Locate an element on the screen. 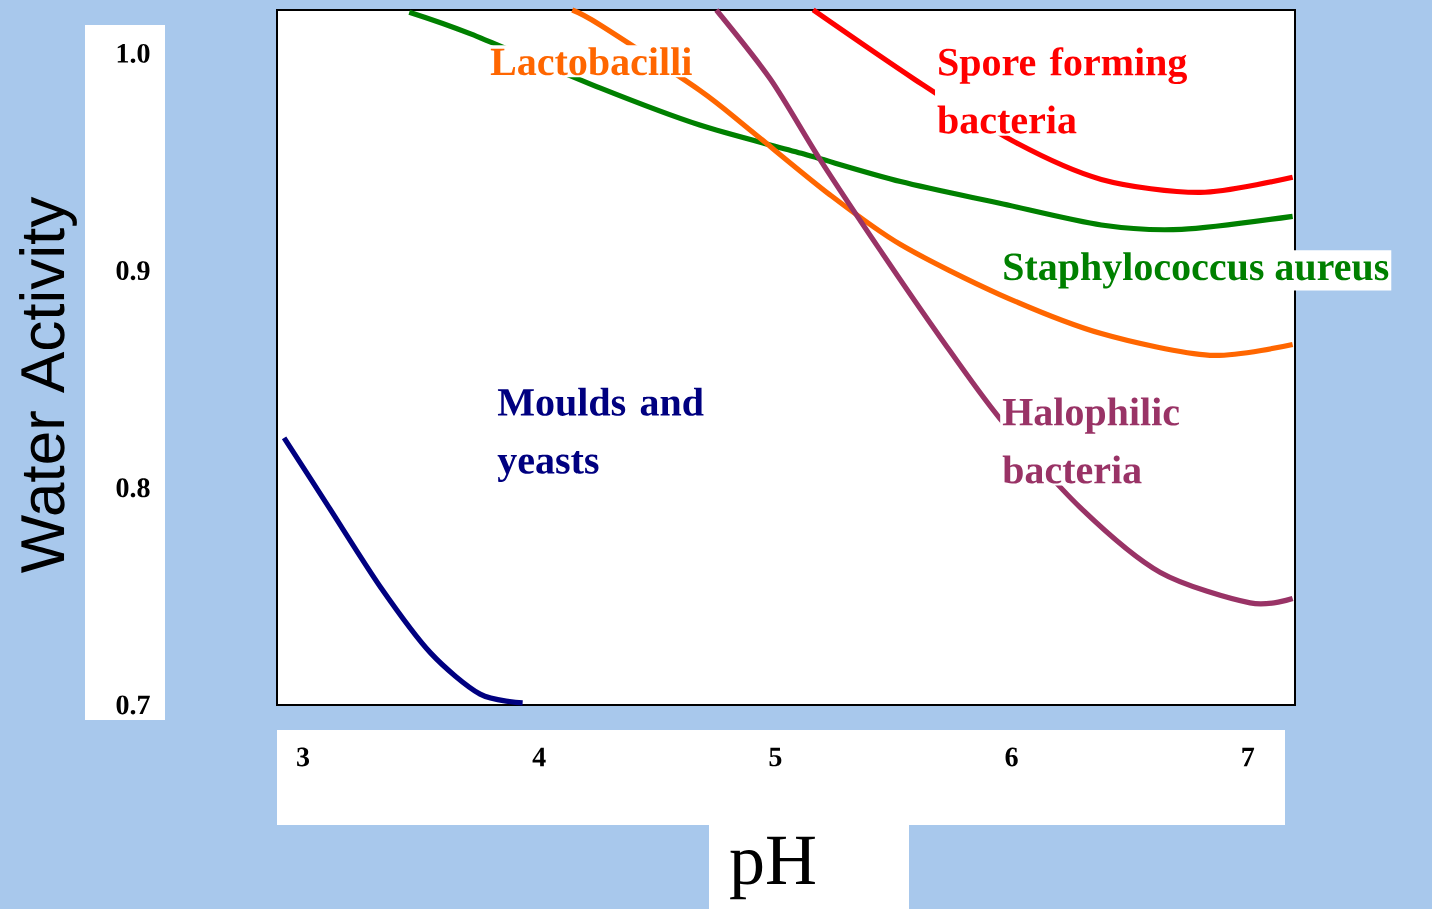 This screenshot has width=1432, height=909. text: Moulds and yeasts is located at coordinates (600, 435).